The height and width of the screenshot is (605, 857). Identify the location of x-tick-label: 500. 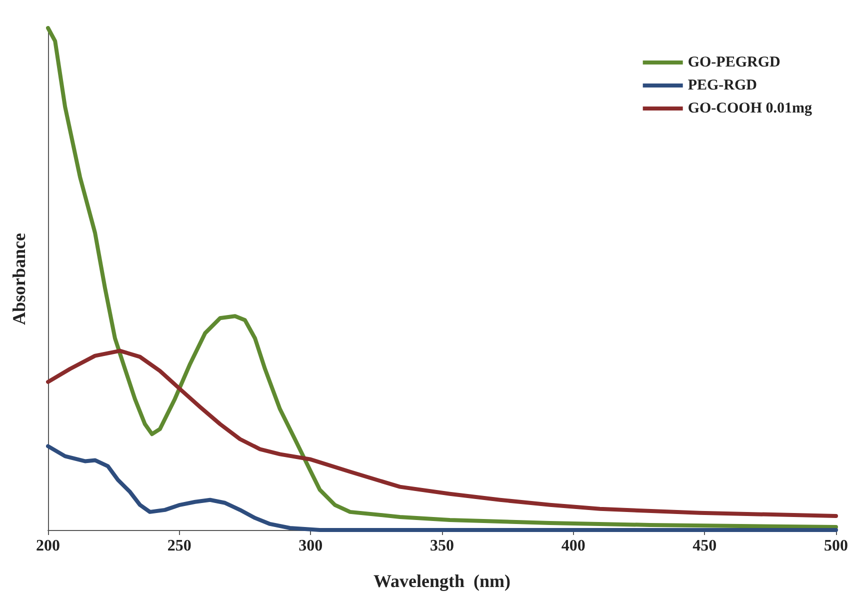
(836, 546).